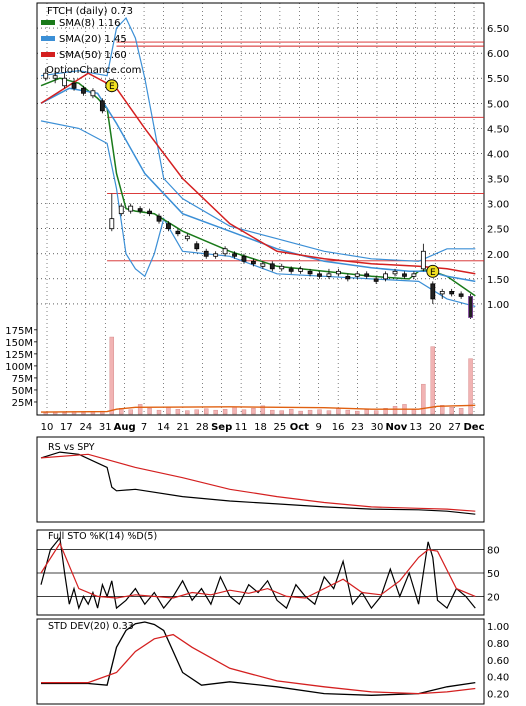 This screenshot has width=526, height=706. What do you see at coordinates (498, 205) in the screenshot?
I see `price-tick-label: 3.00` at bounding box center [498, 205].